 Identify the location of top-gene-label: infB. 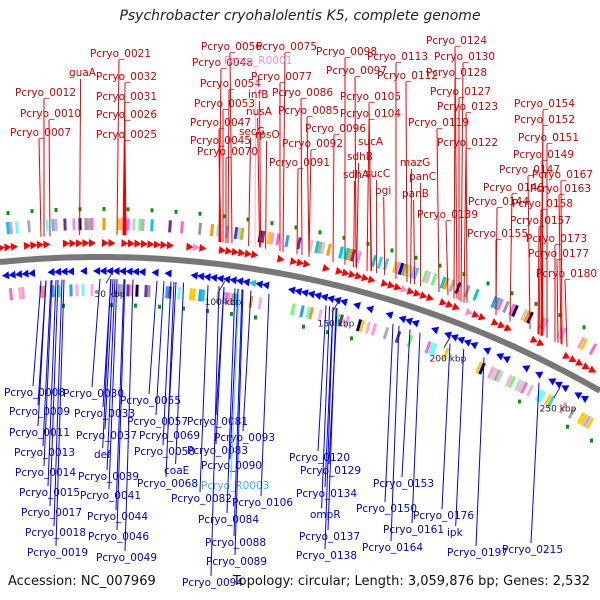
(258, 95).